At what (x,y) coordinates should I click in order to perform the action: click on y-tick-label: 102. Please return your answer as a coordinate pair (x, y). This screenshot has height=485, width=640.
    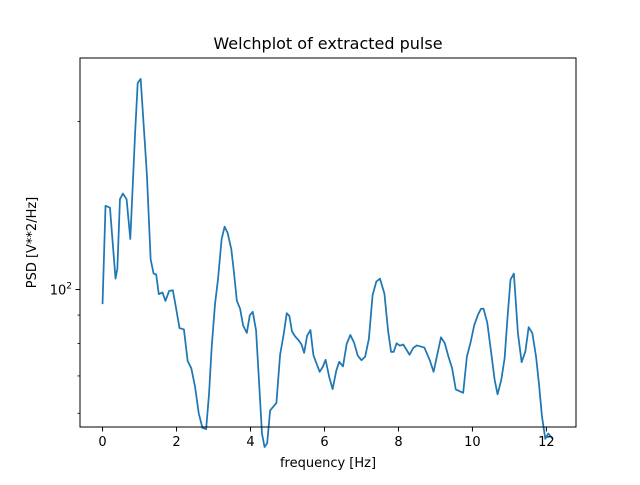
    Looking at the image, I should click on (61, 290).